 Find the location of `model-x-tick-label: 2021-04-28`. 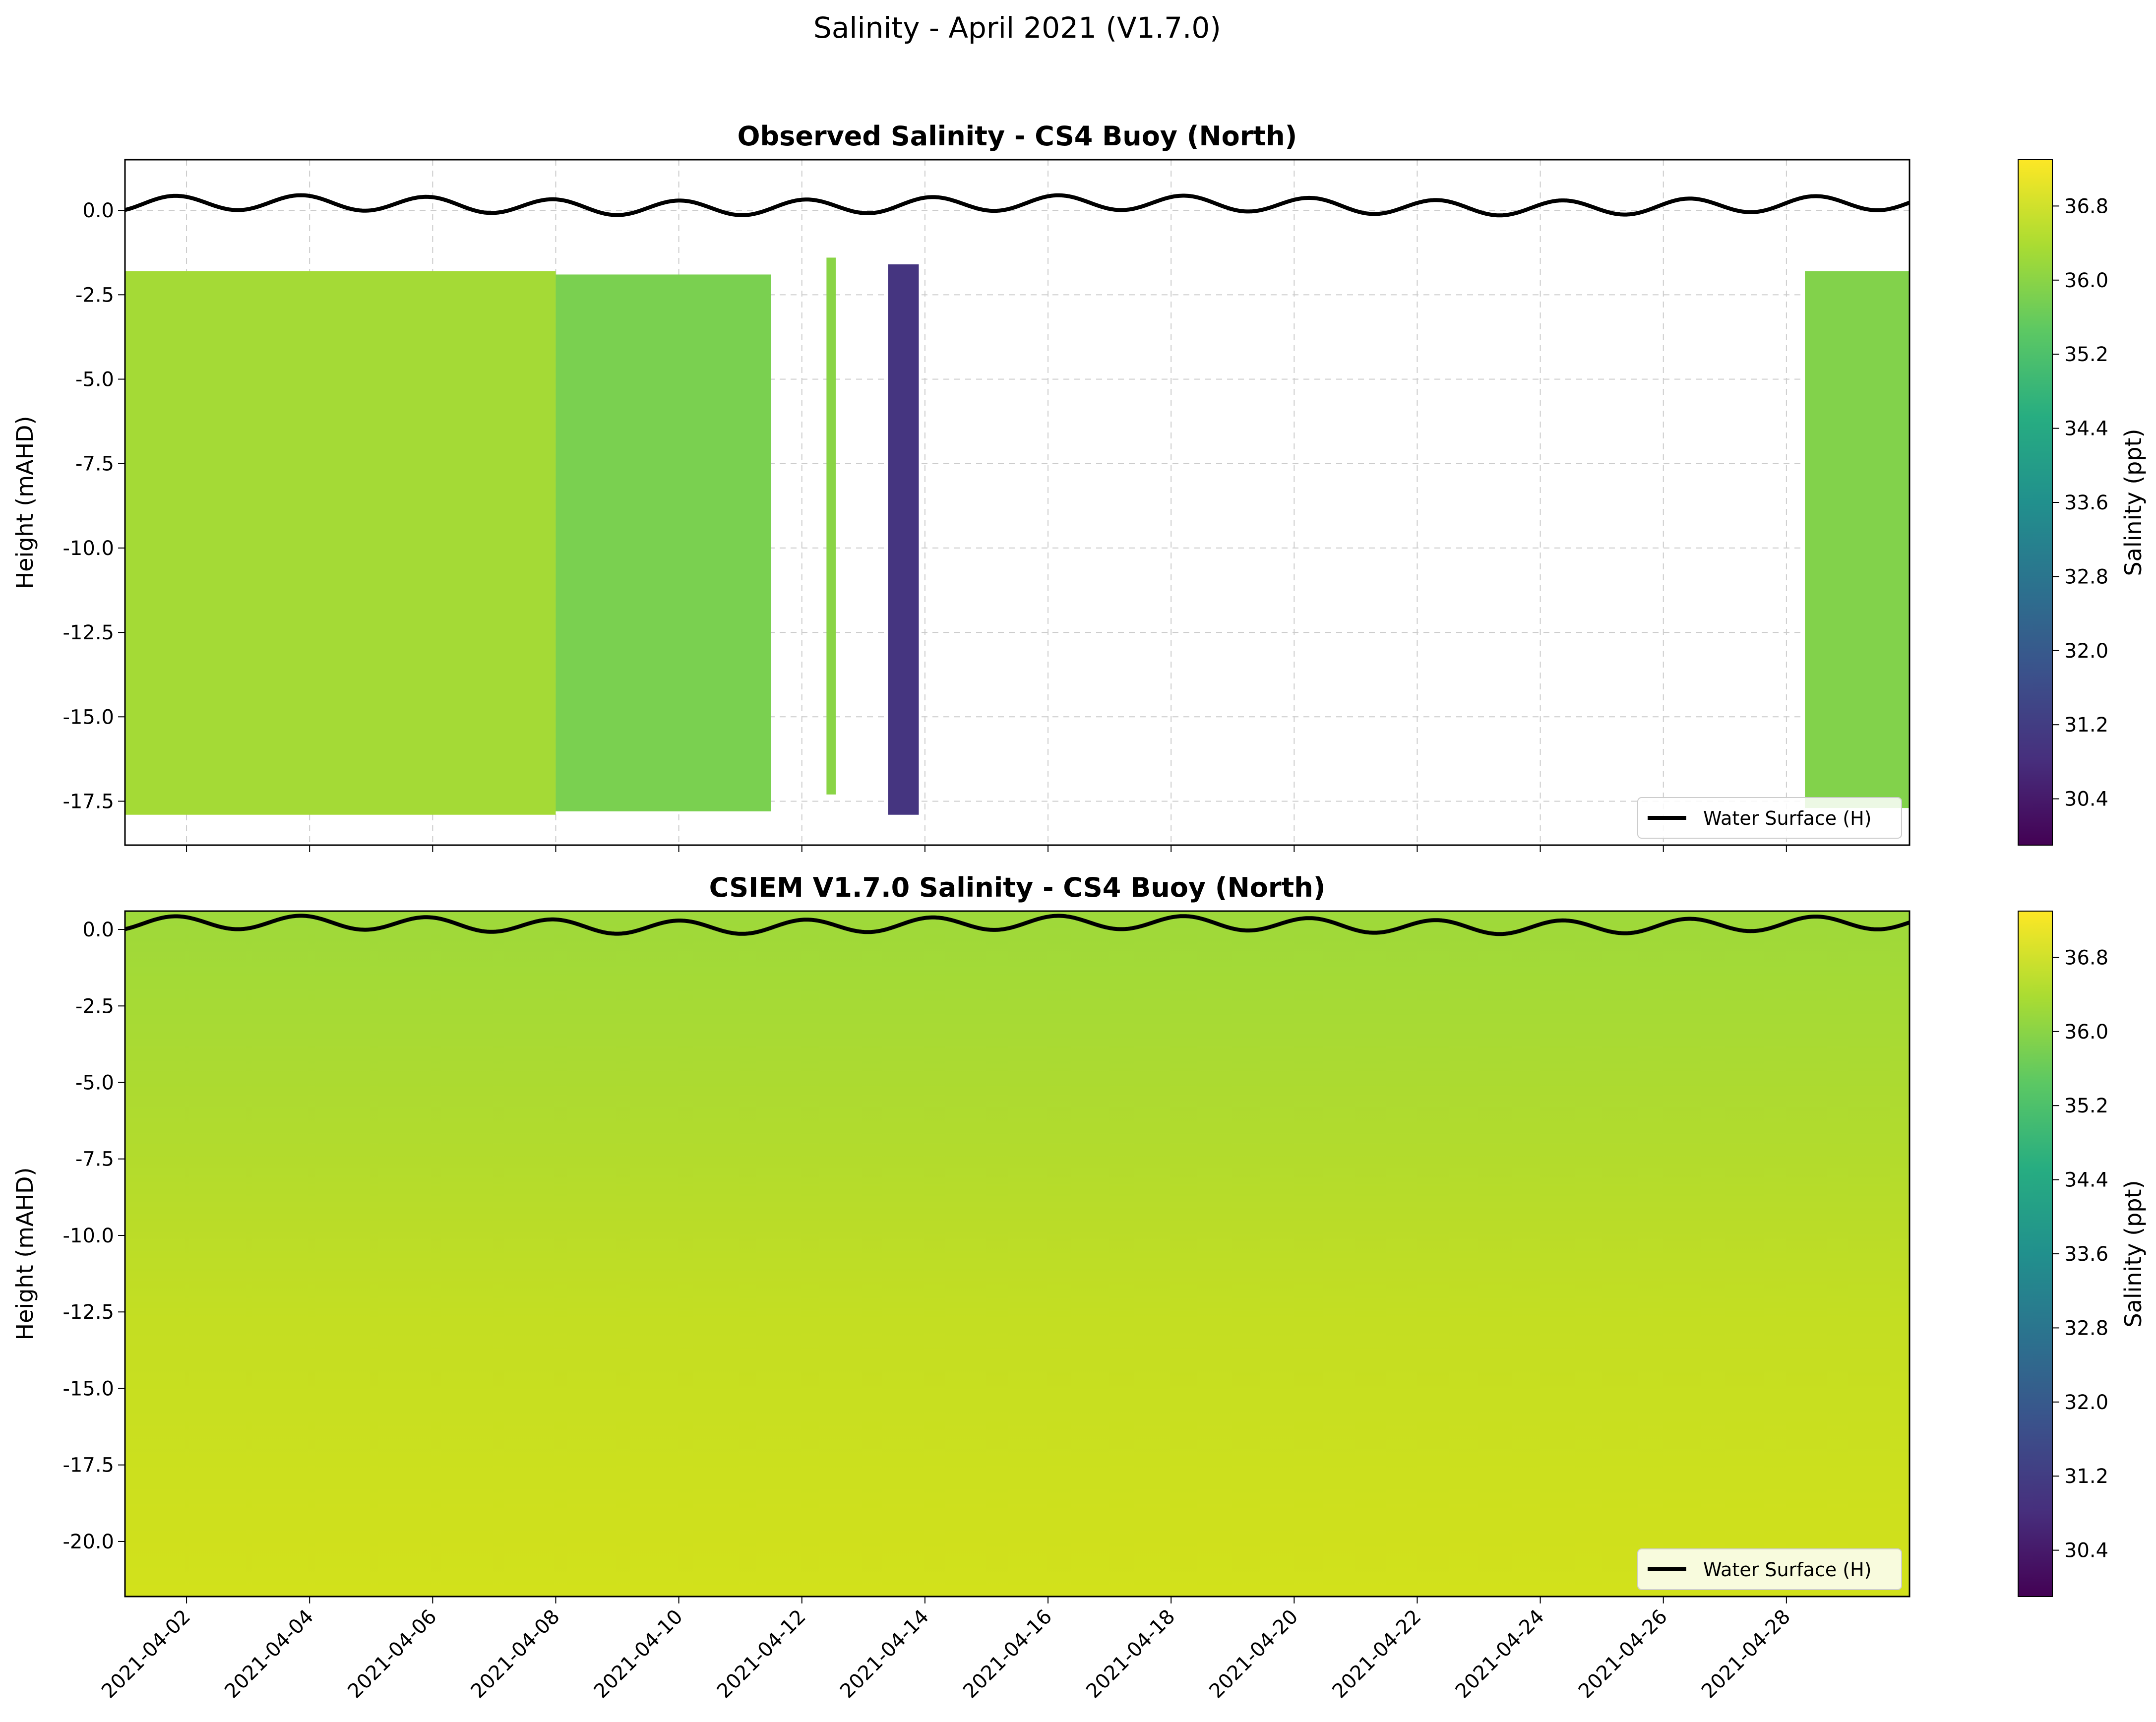

model-x-tick-label: 2021-04-28 is located at coordinates (1746, 1654).